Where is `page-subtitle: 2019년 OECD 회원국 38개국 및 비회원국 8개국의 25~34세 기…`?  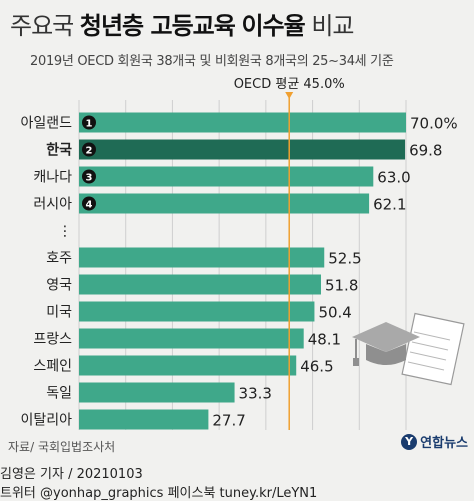
page-subtitle: 2019년 OECD 회원국 38개국 및 비회원국 8개국의 25~34세 기… is located at coordinates (212, 61).